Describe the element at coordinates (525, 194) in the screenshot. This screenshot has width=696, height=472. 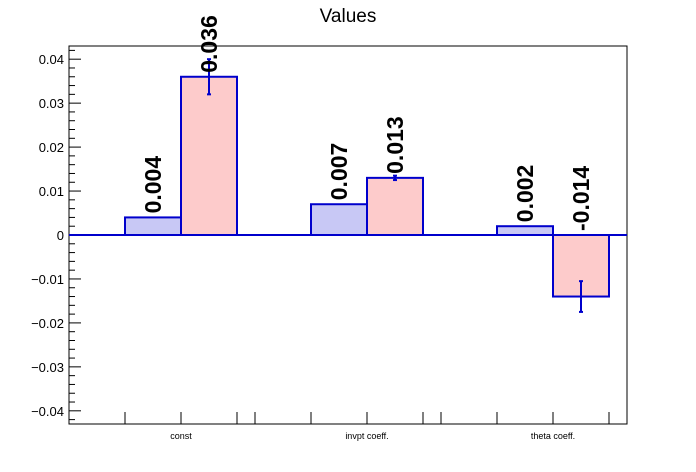
I see `data-label: 0.002` at that location.